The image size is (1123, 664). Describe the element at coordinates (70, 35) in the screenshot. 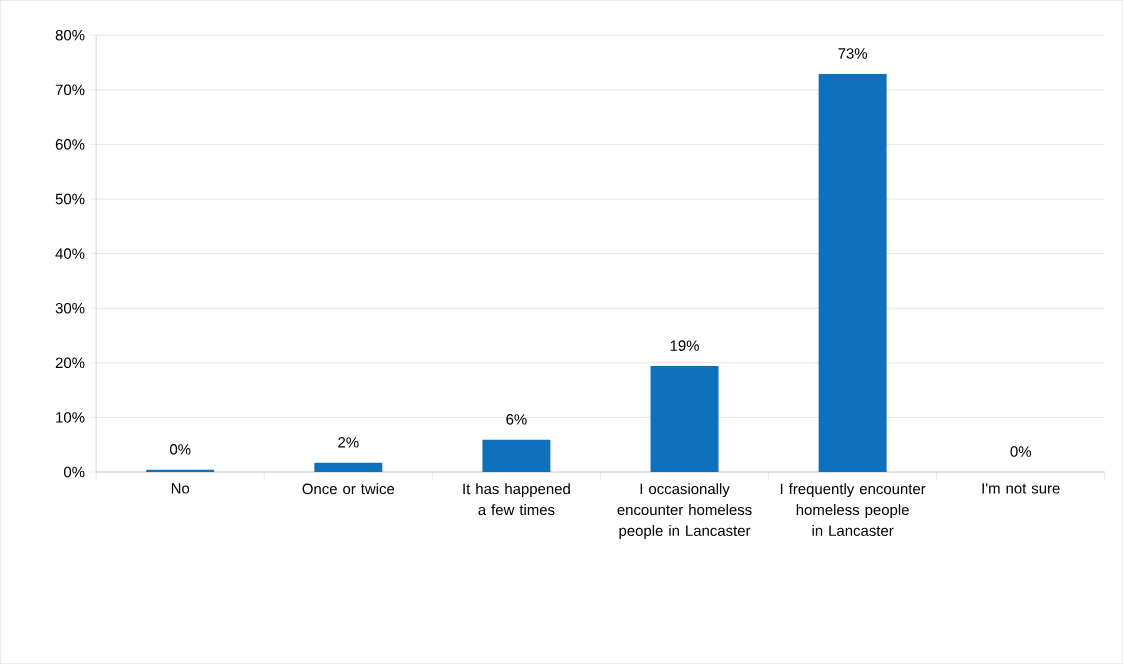

I see `y-tick-label: 80%` at that location.